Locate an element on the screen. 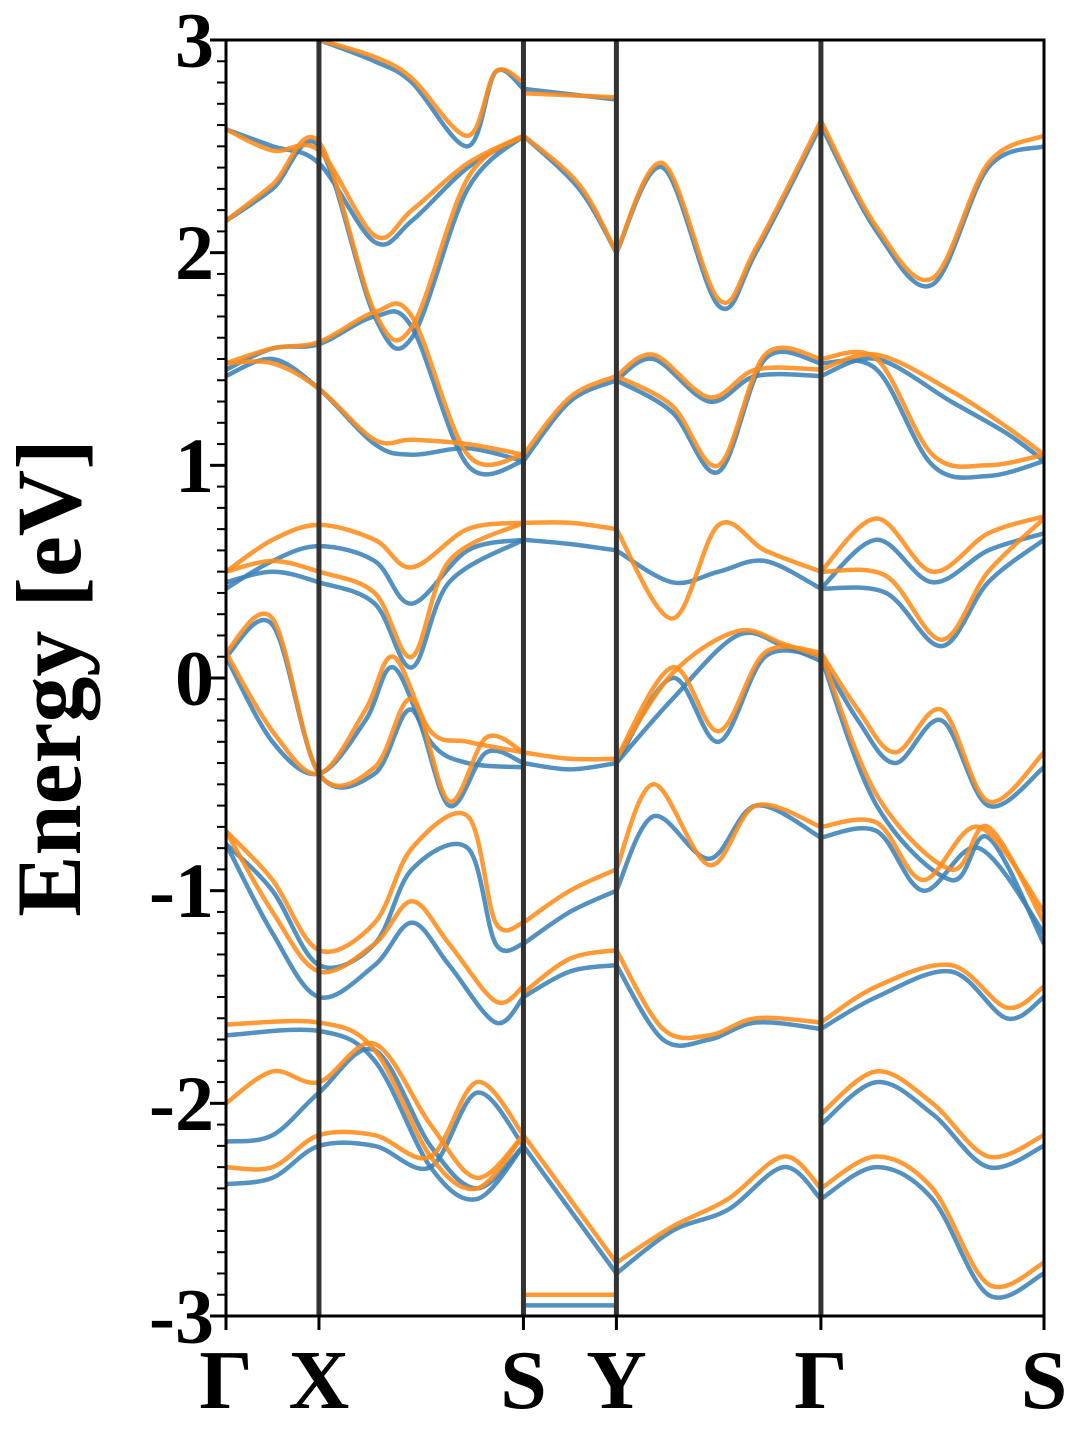  y-ticks: 3 2 1 0 -1 -2 -3 is located at coordinates (187, 680).